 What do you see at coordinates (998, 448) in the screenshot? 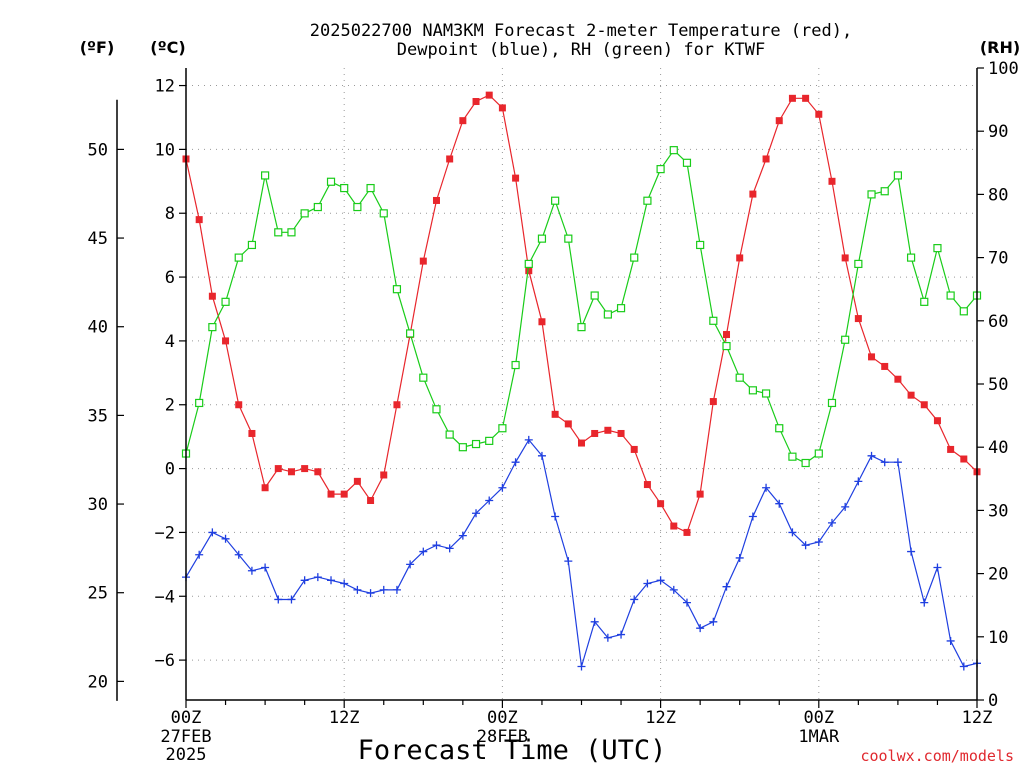
I see `rh-tick-label: 40` at bounding box center [998, 448].